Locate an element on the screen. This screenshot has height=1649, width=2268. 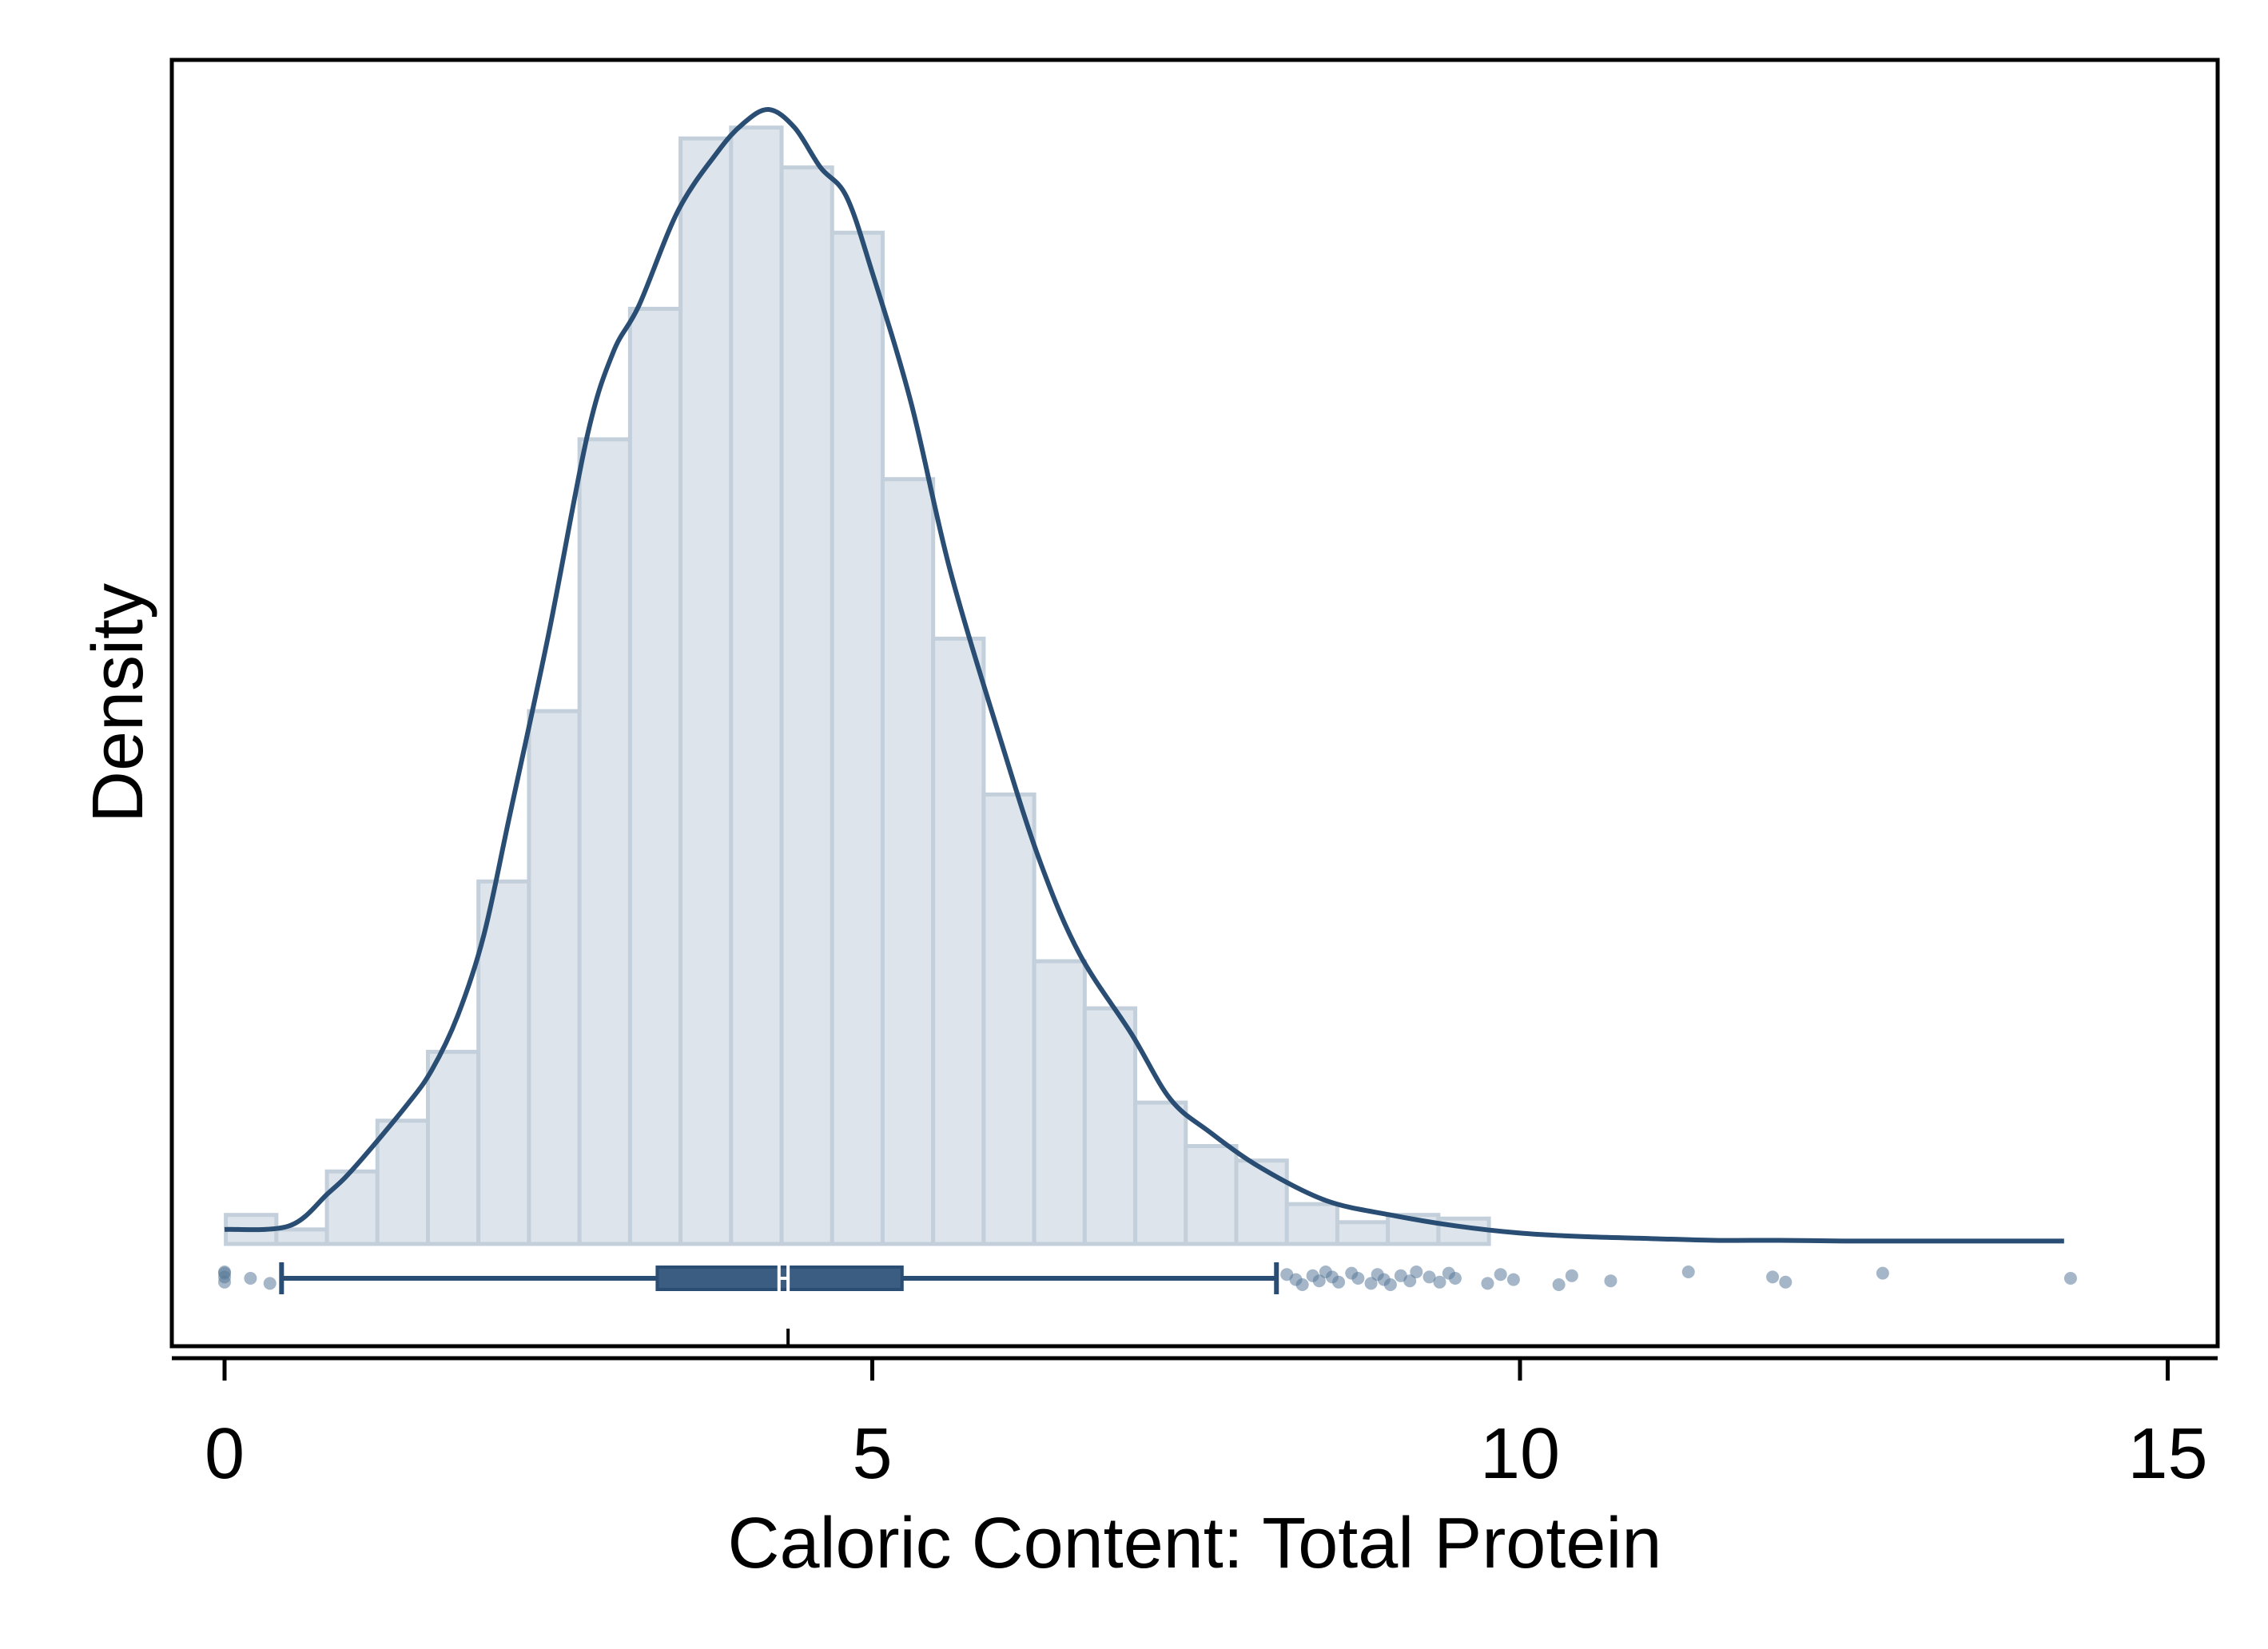
x-axis: 0 5 10 15 is located at coordinates (1195, 1411).